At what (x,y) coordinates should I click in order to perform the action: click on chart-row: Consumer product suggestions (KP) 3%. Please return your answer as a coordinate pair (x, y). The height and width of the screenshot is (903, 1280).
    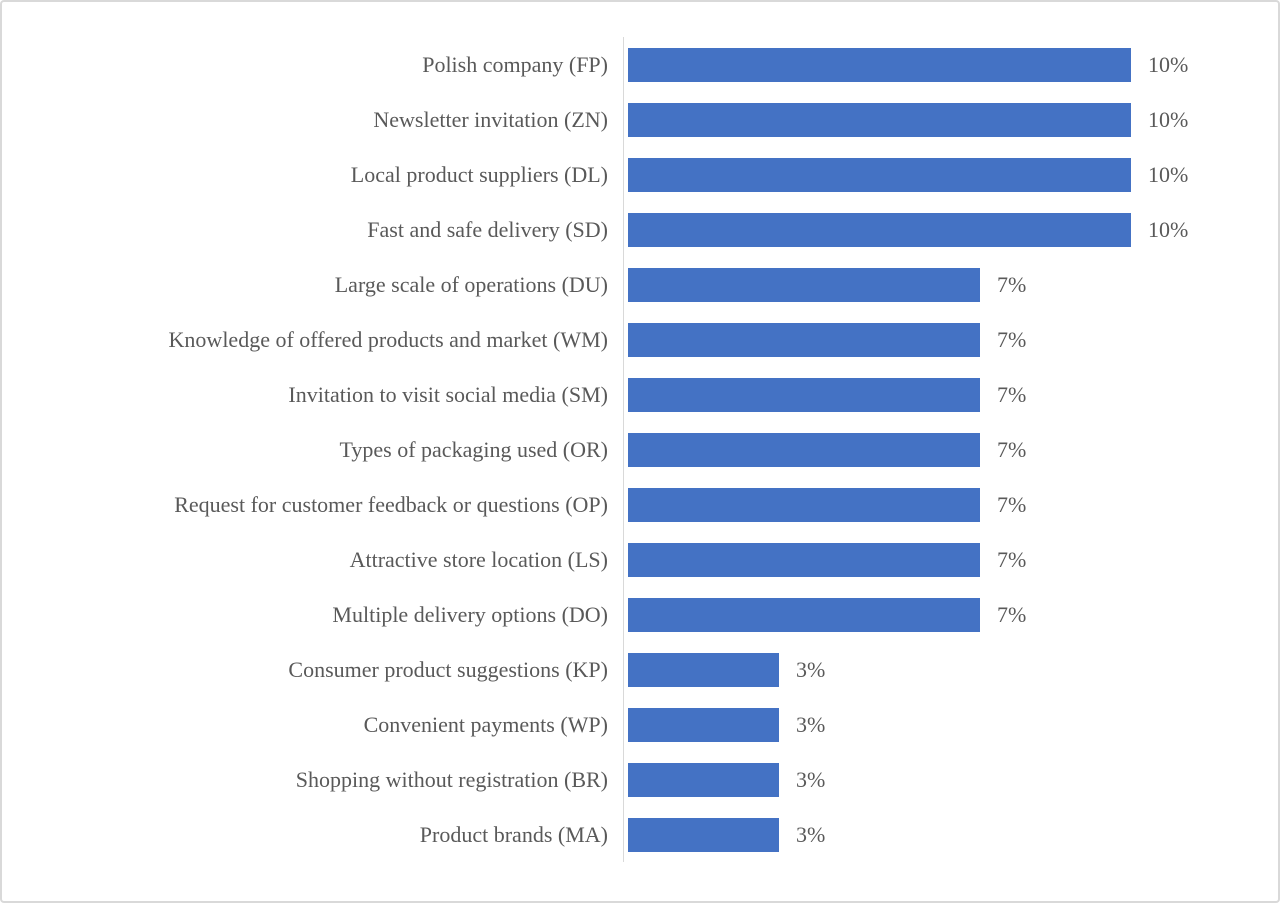
    Looking at the image, I should click on (640, 669).